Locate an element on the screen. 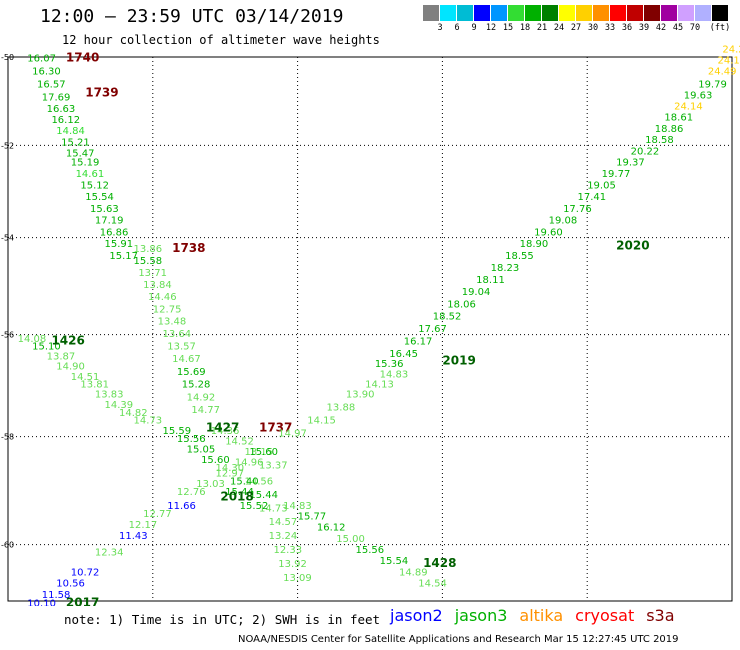  wave-height-label: 12.97 is located at coordinates (230, 473).